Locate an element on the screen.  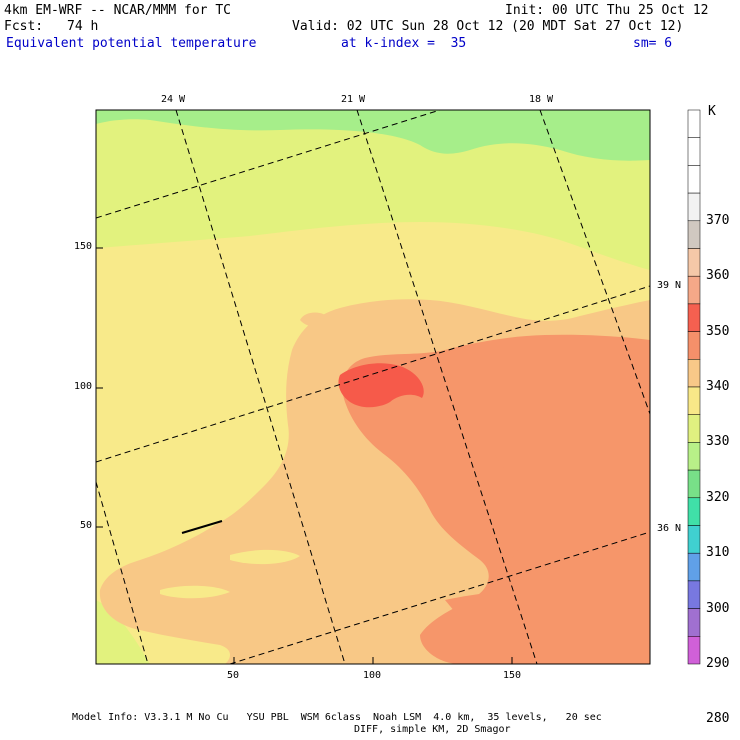
colorbar-label: 330 is located at coordinates (718, 442).